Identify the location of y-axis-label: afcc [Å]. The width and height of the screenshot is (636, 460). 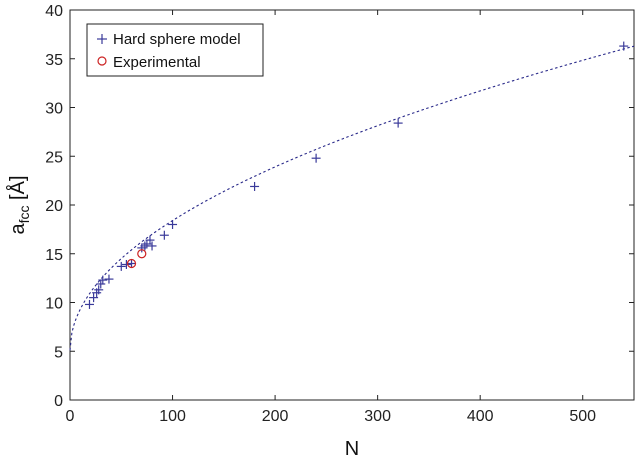
(19, 204).